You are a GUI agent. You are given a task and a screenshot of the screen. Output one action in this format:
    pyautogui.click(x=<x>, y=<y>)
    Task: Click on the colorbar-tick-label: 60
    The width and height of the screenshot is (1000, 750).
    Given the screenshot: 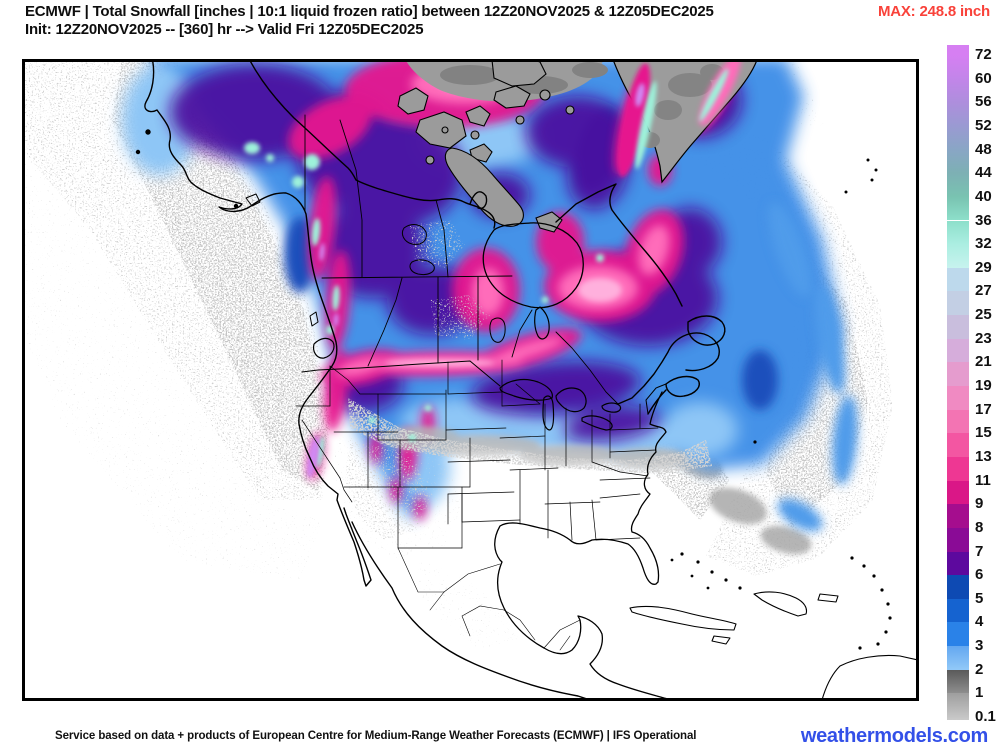 What is the action you would take?
    pyautogui.click(x=983, y=78)
    